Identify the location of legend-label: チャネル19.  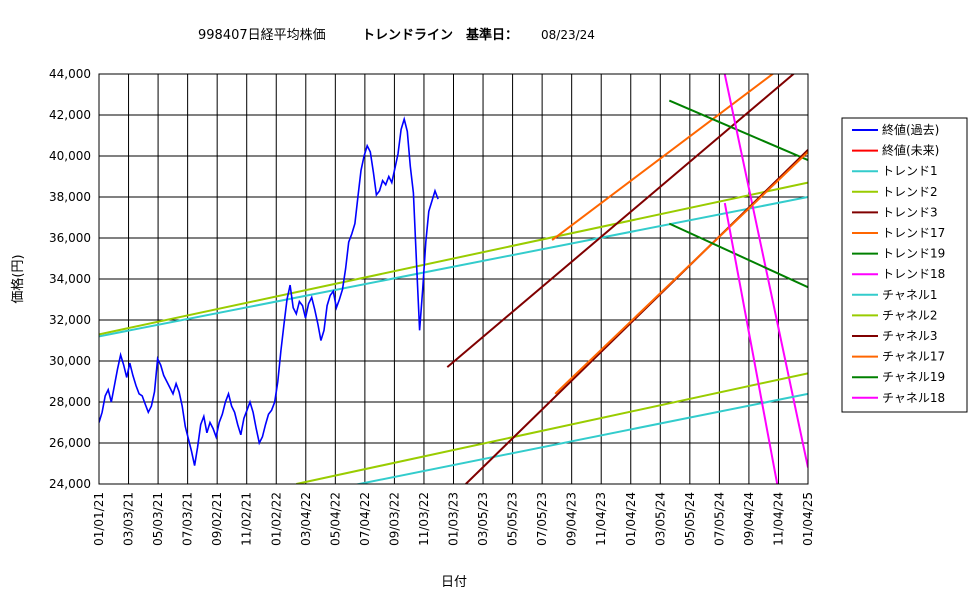
(913, 377).